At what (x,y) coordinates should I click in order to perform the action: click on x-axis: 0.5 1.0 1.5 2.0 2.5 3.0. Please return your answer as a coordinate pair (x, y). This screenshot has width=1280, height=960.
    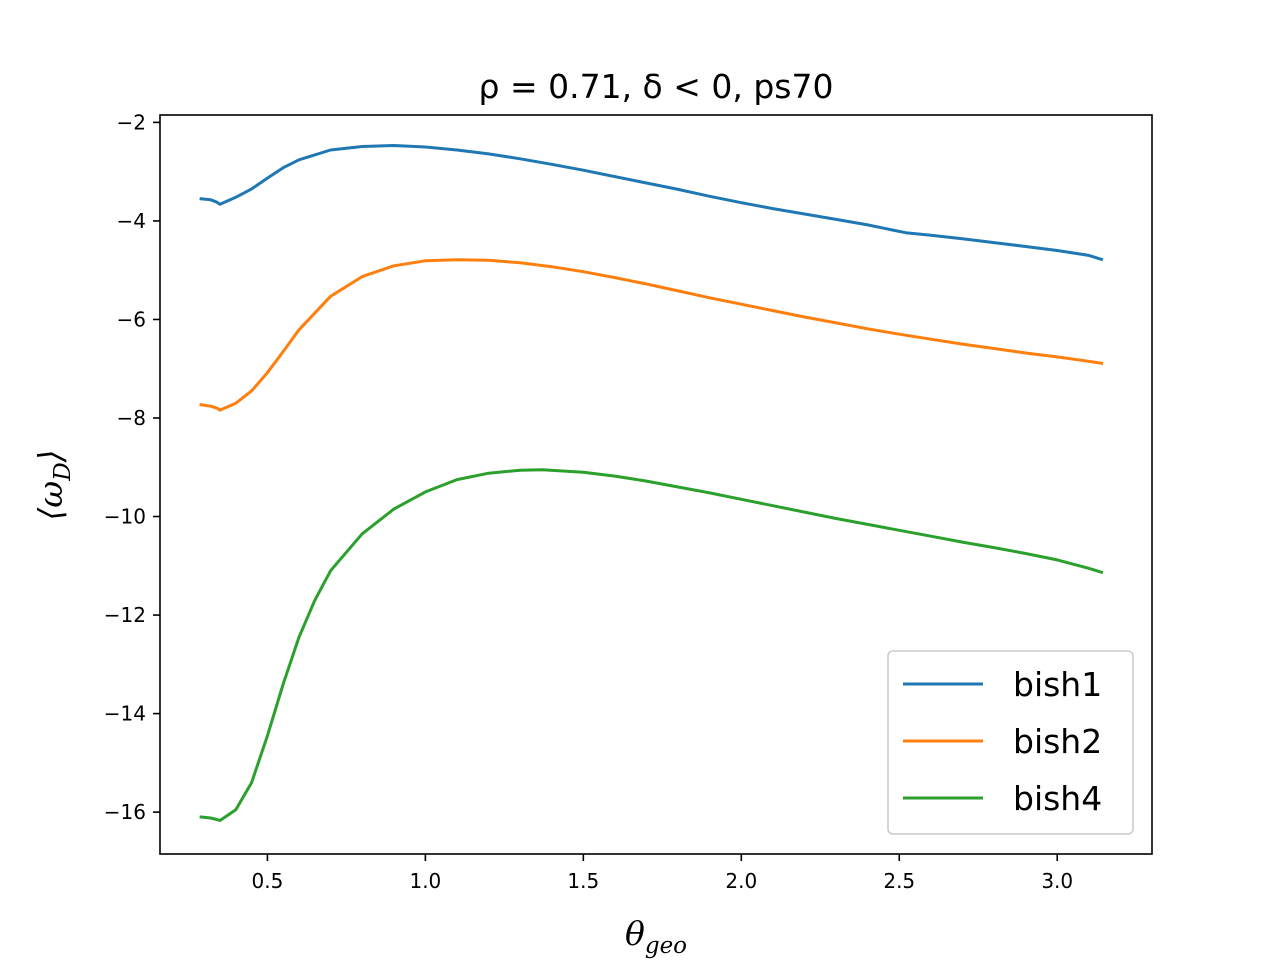
    Looking at the image, I should click on (662, 873).